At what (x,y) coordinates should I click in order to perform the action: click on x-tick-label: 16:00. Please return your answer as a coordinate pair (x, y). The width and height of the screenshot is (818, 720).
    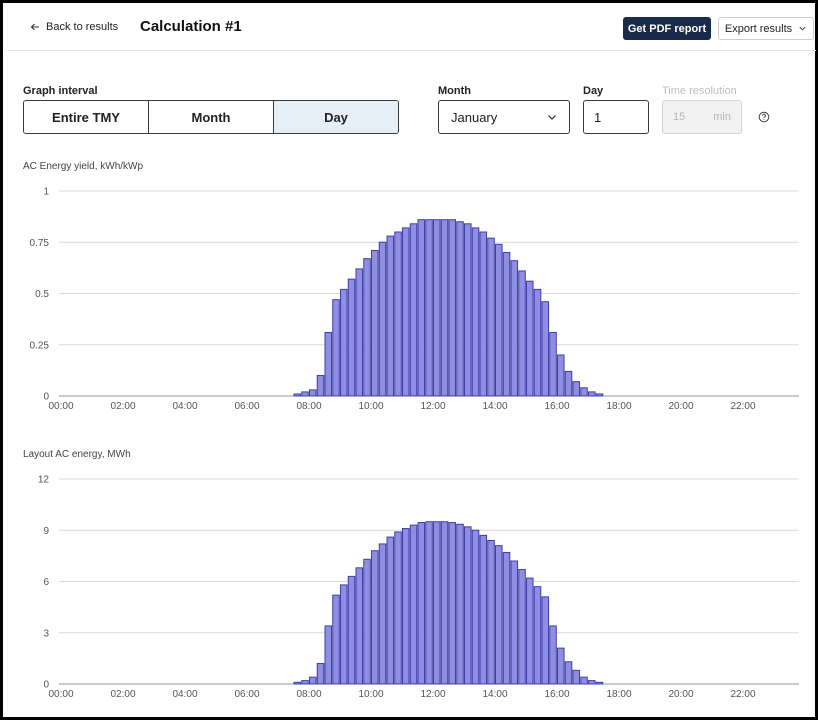
    Looking at the image, I should click on (556, 406).